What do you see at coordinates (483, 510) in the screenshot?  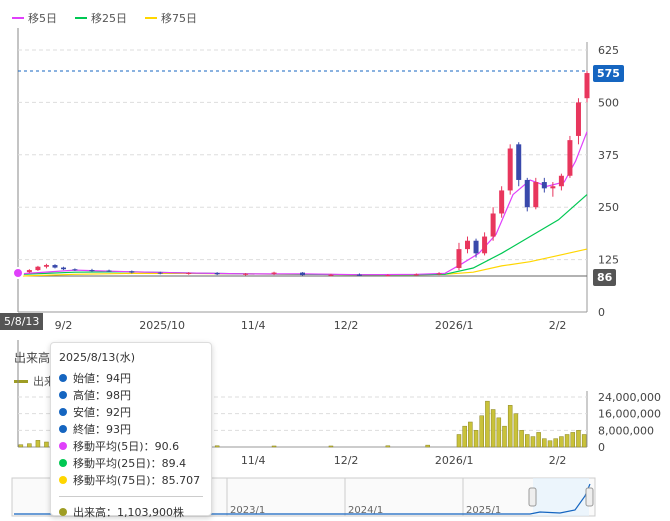 I see `navigator-label: 2025/1` at bounding box center [483, 510].